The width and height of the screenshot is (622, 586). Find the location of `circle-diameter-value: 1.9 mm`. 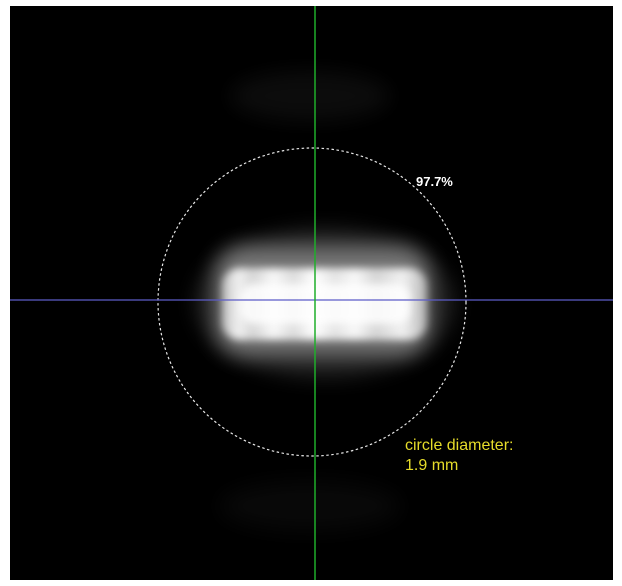

circle-diameter-value: 1.9 mm is located at coordinates (432, 465).